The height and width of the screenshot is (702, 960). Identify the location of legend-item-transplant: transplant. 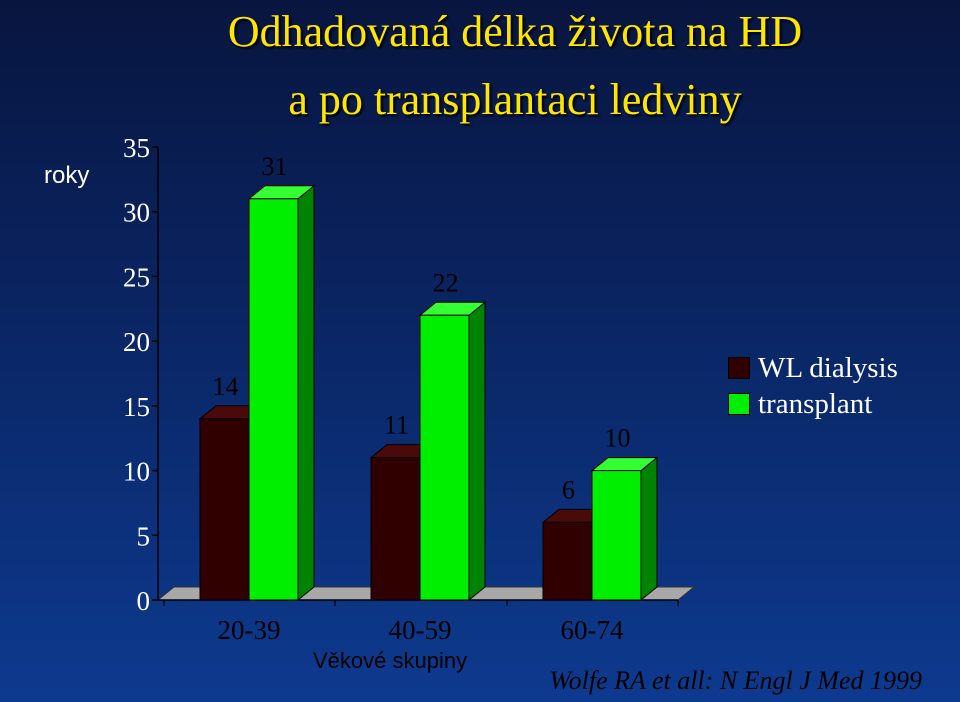
(813, 404).